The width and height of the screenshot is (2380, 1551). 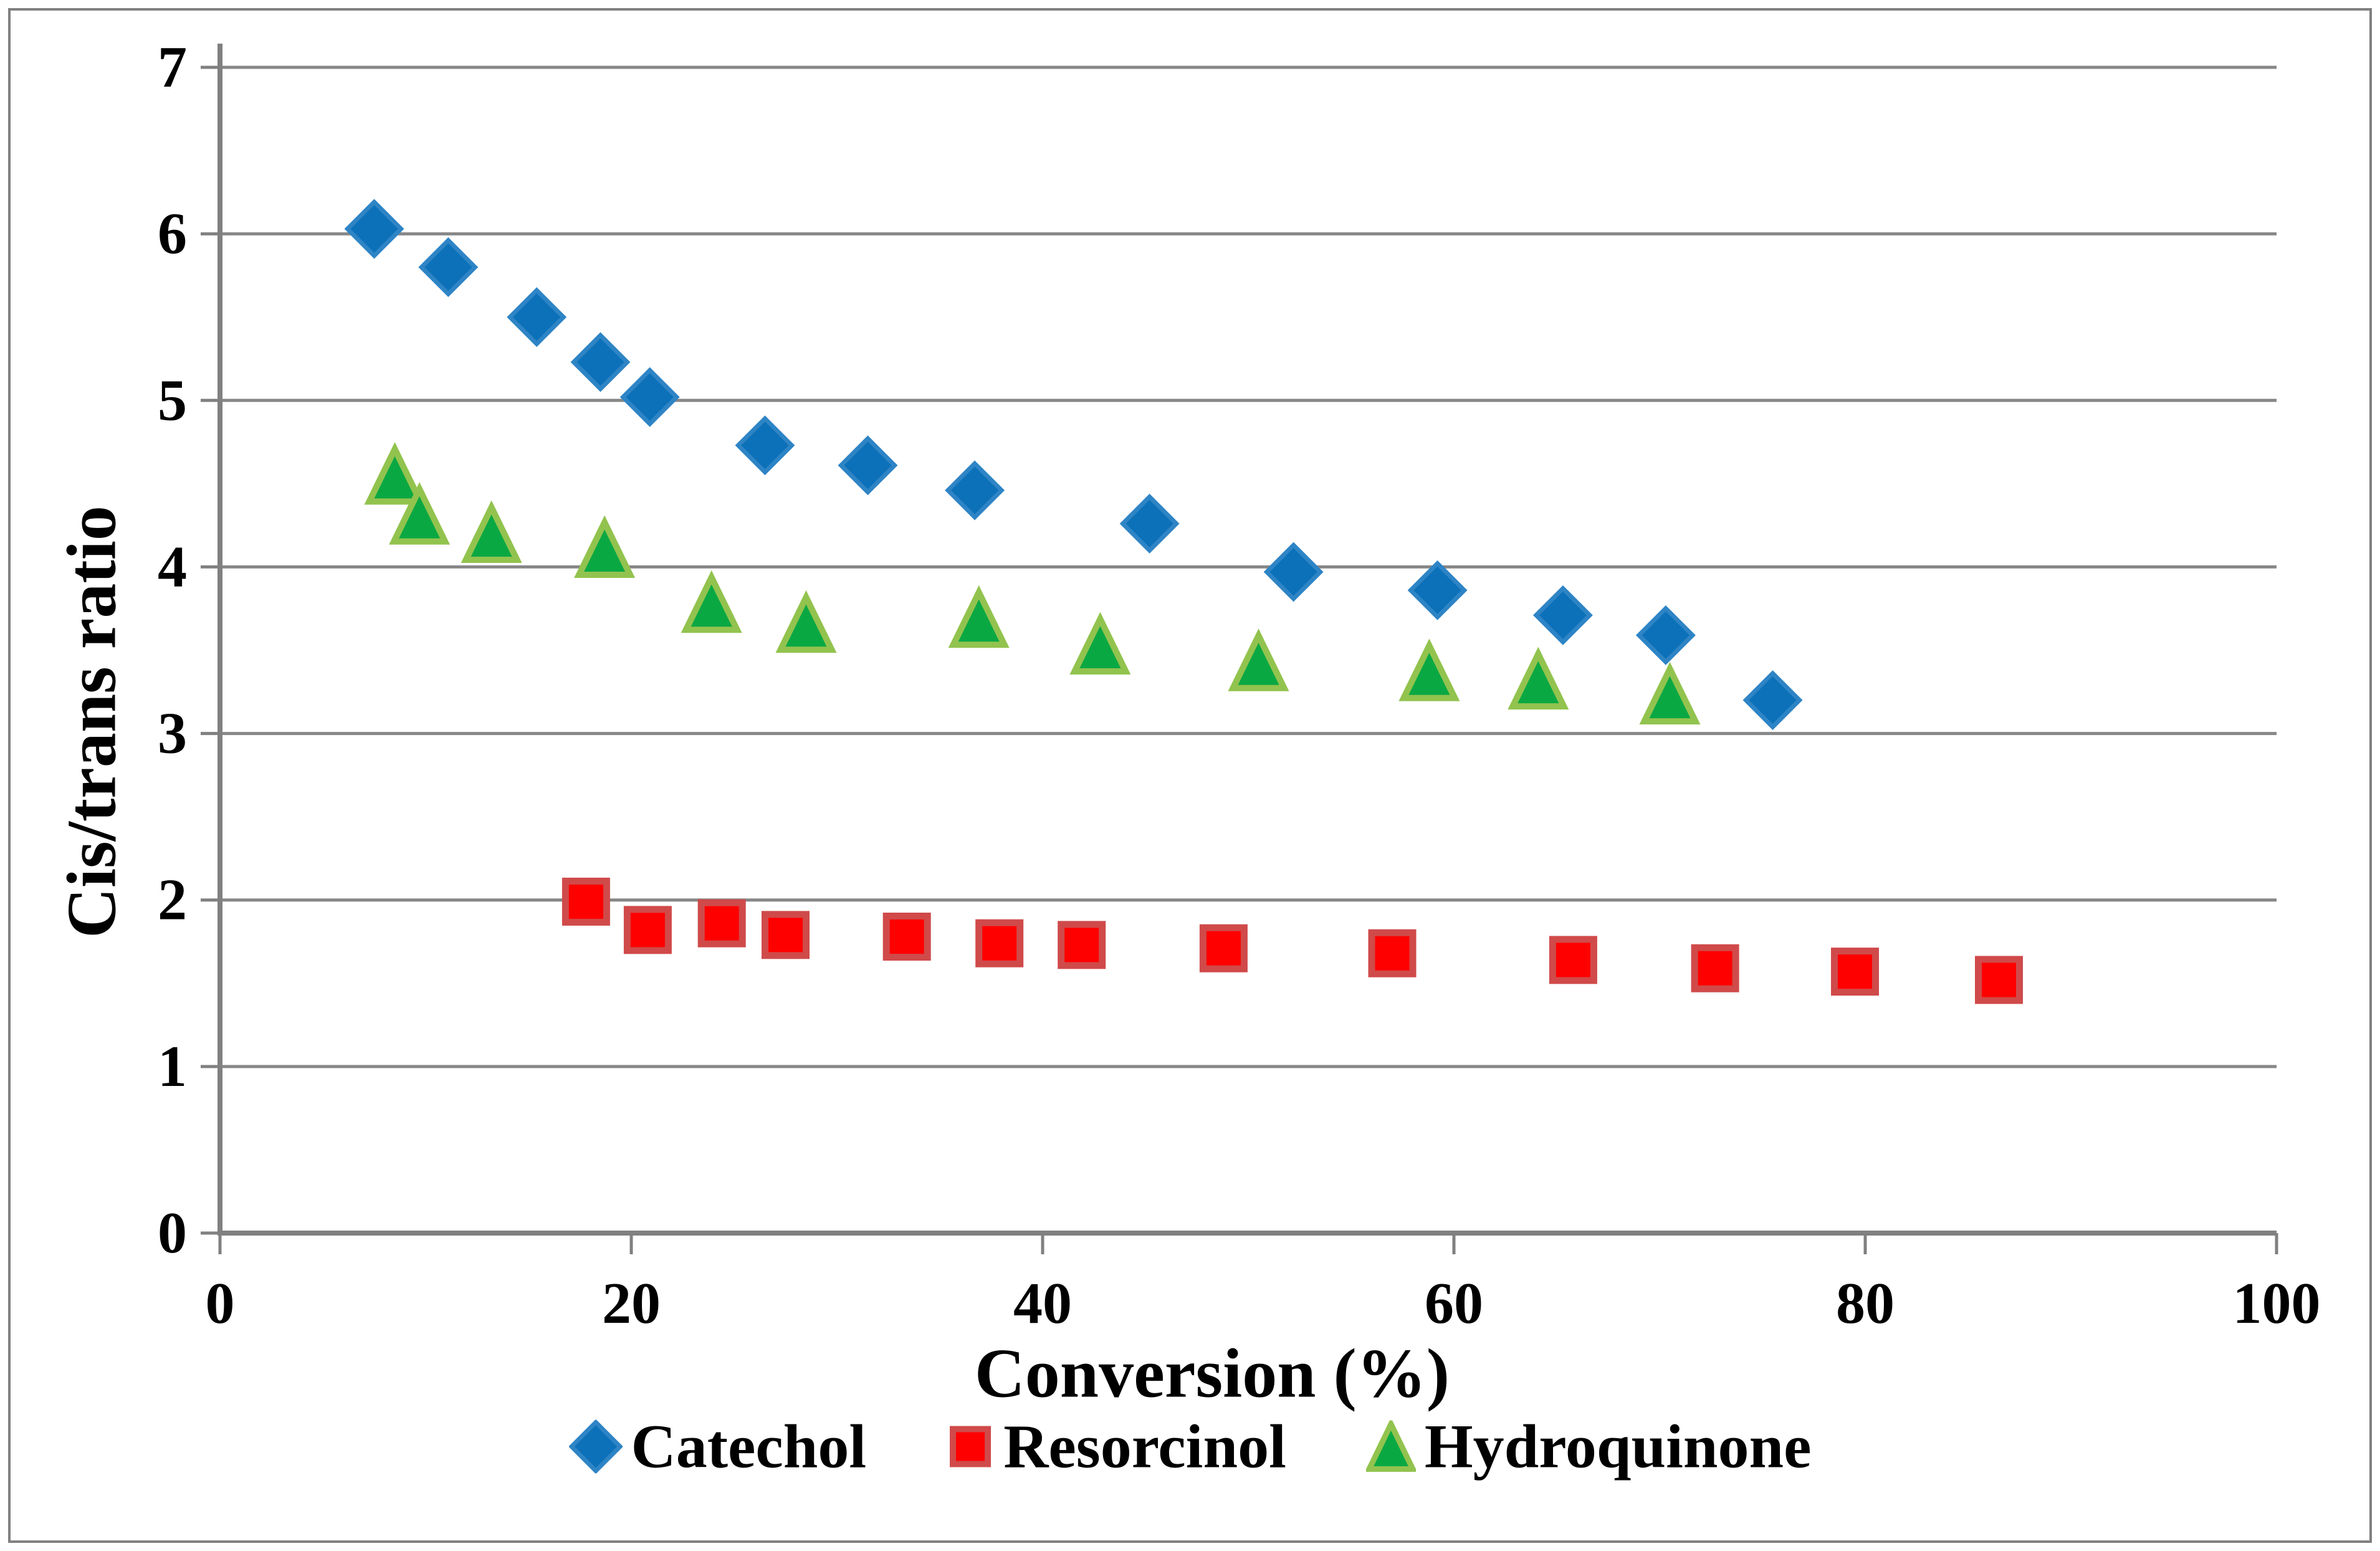 I want to click on y-axis-title: Cis/trans ratio, so click(x=92, y=722).